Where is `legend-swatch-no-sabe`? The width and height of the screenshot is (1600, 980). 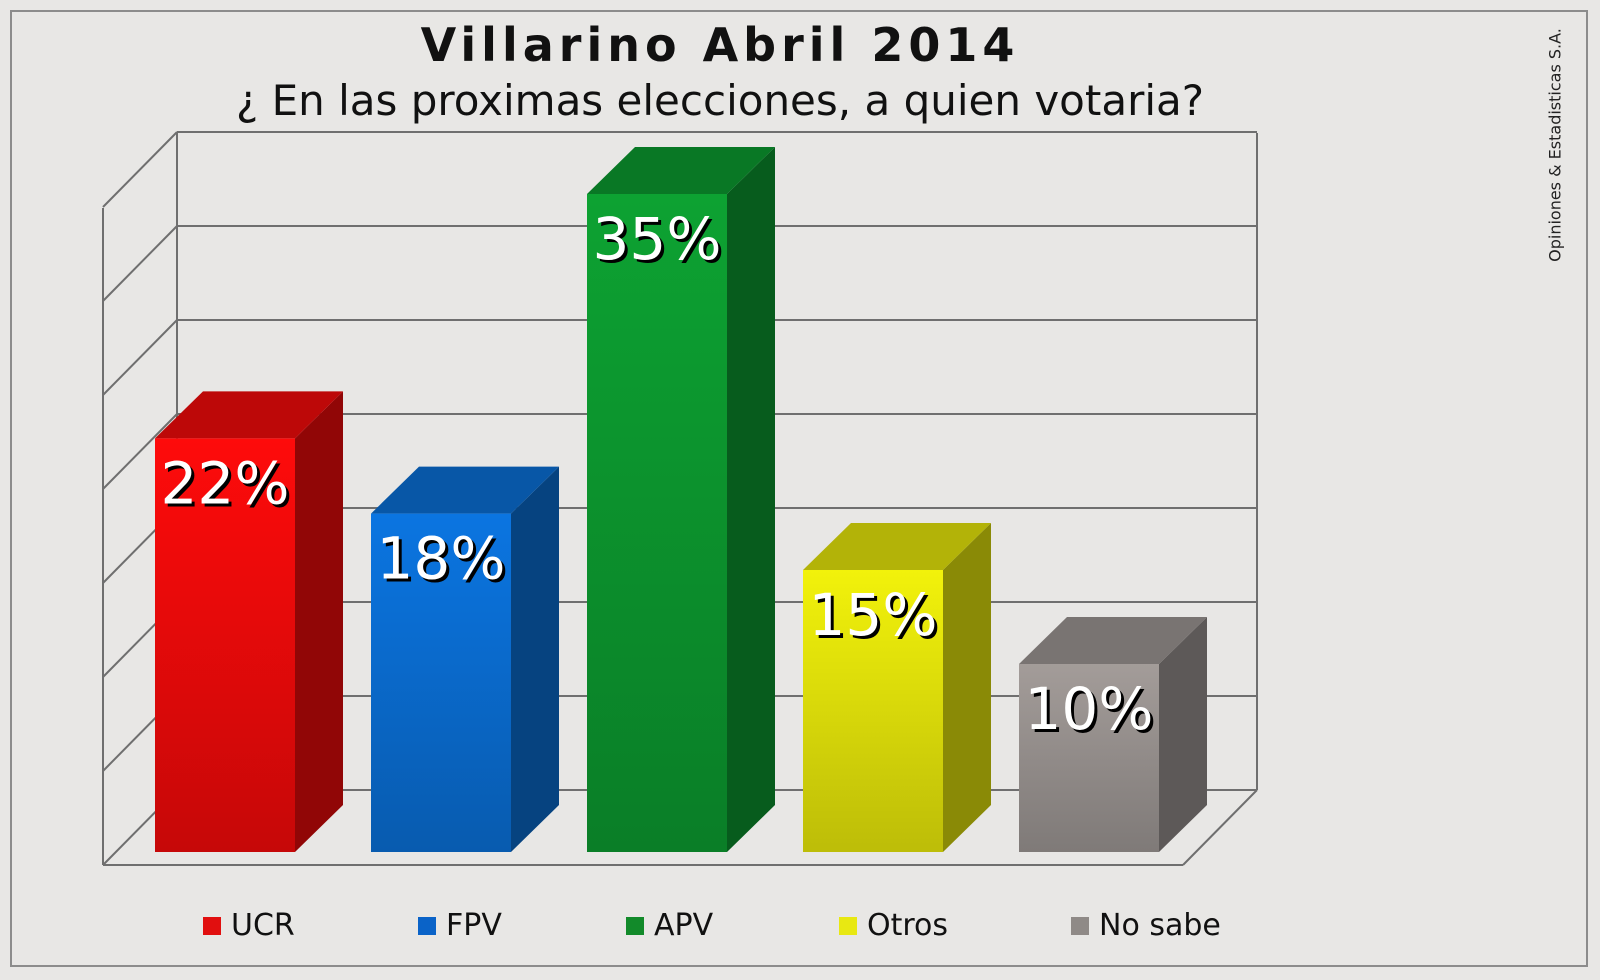
legend-swatch-no-sabe is located at coordinates (1080, 925).